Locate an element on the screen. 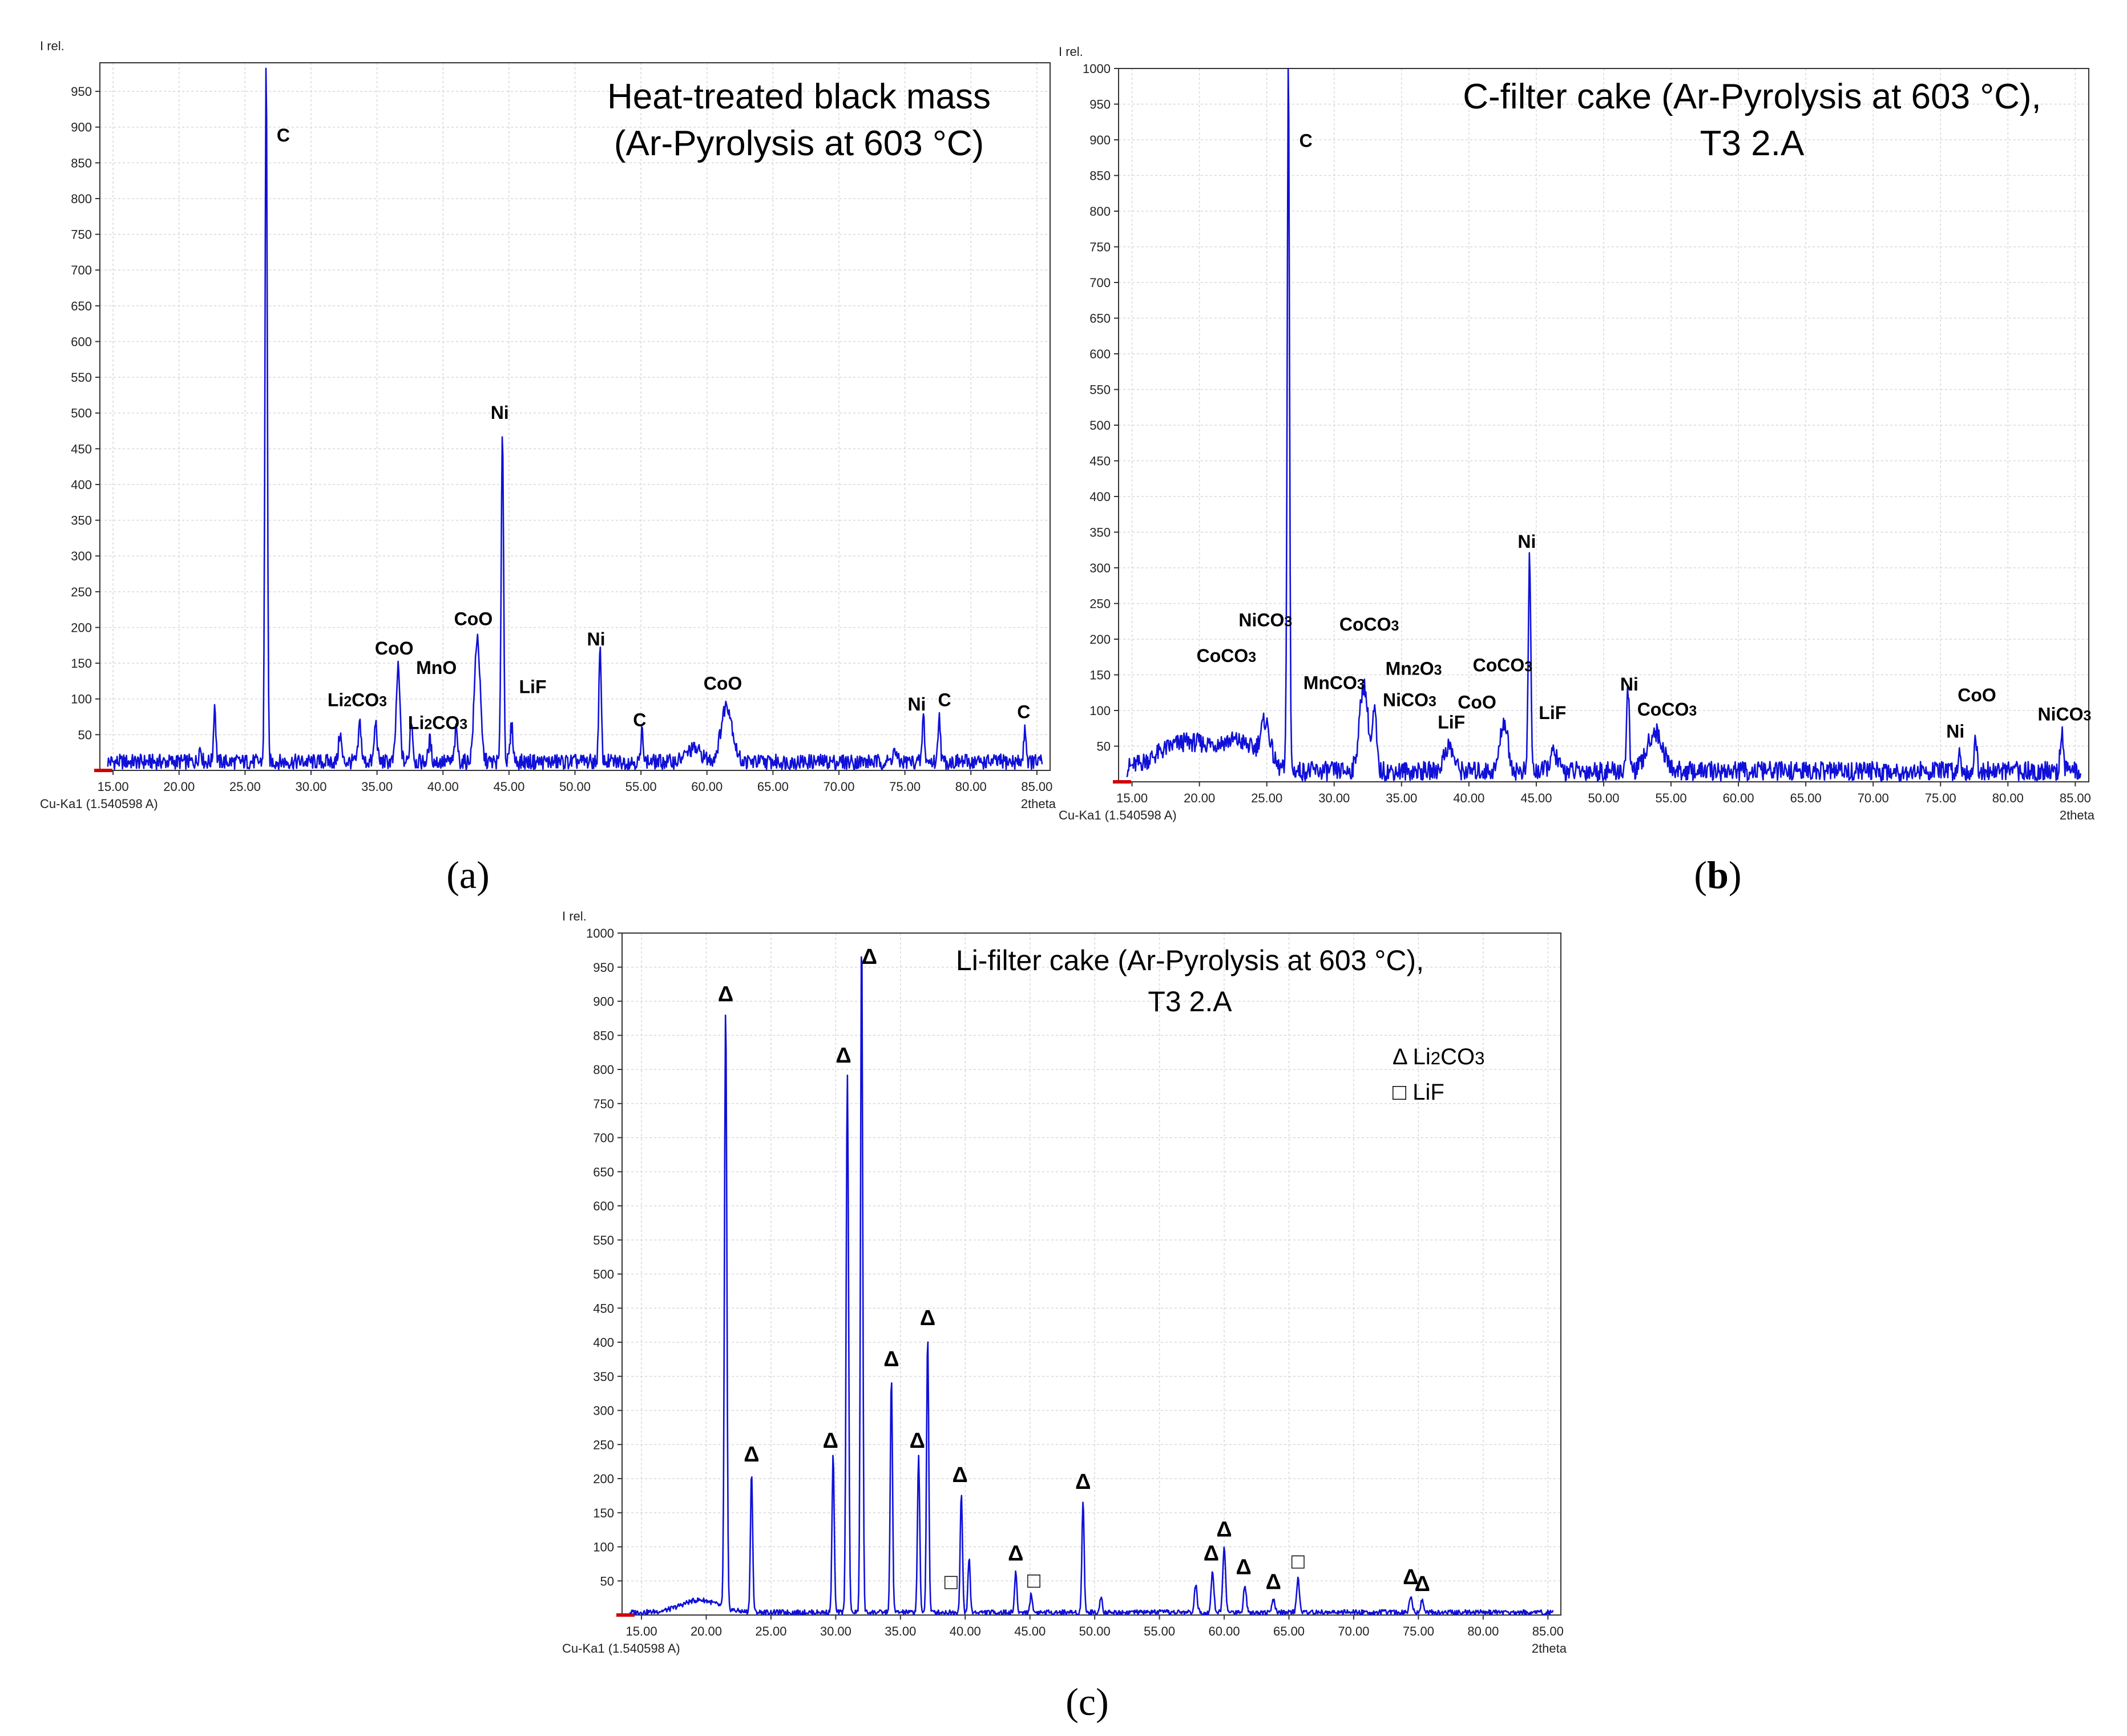 The width and height of the screenshot is (2127, 1736). y-tick-label: 450 is located at coordinates (1100, 461).